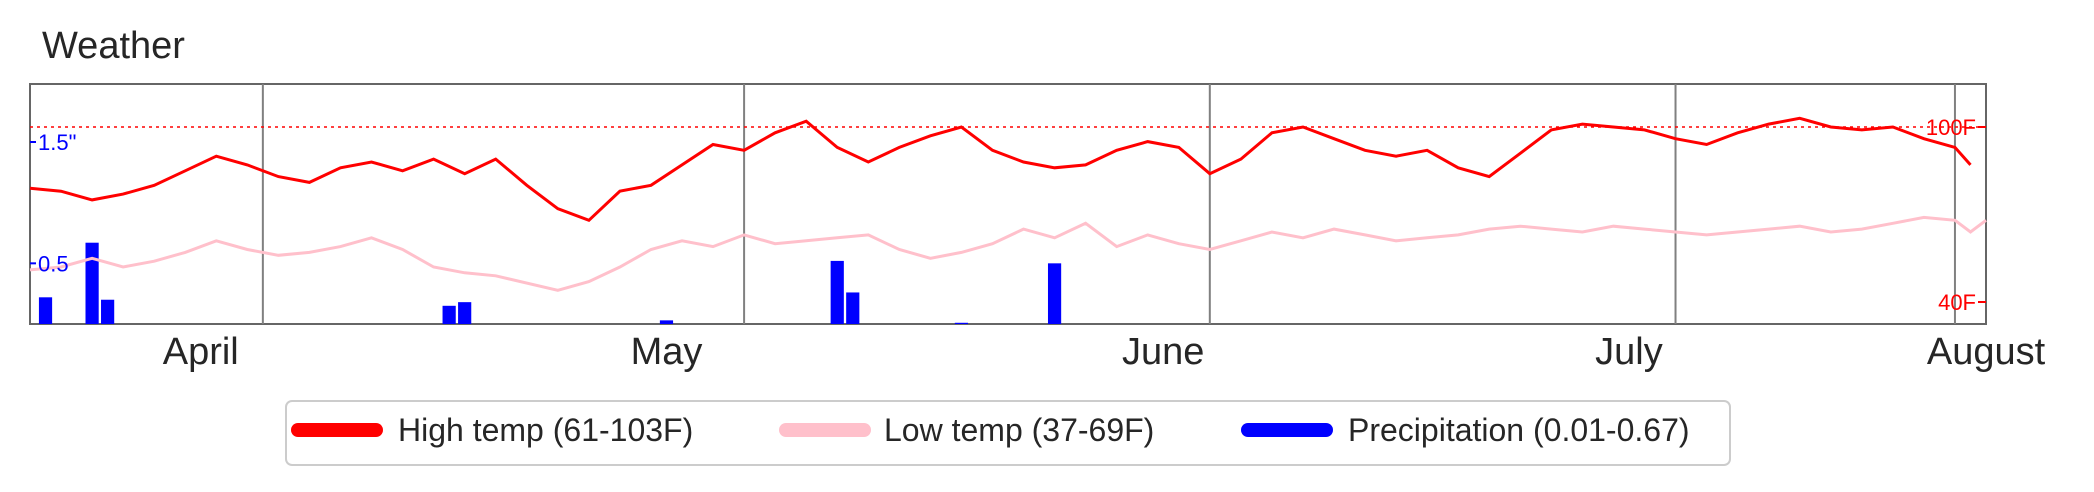 This screenshot has width=2094, height=492. What do you see at coordinates (113, 46) in the screenshot?
I see `chart-title: Weather` at bounding box center [113, 46].